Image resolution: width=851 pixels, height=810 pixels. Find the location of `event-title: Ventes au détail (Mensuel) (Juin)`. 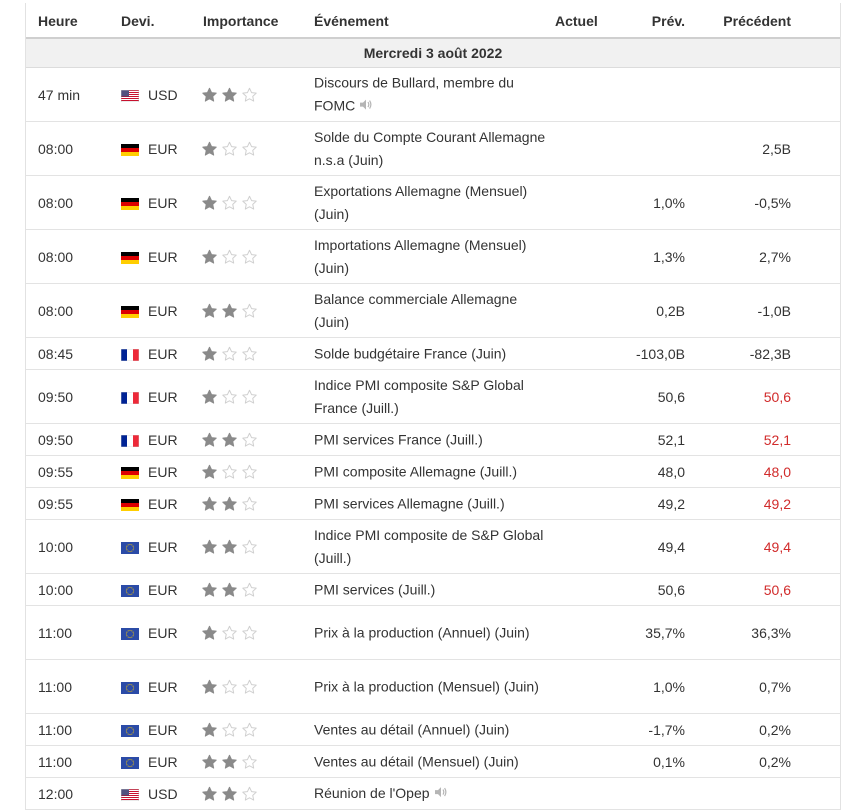

event-title: Ventes au détail (Mensuel) (Juin) is located at coordinates (416, 761).